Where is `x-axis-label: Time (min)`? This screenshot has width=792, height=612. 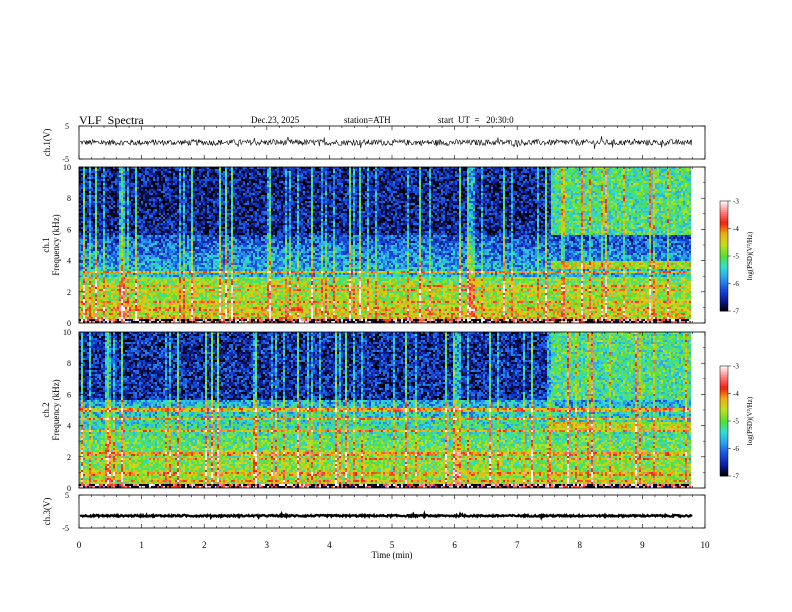 x-axis-label: Time (min) is located at coordinates (392, 555).